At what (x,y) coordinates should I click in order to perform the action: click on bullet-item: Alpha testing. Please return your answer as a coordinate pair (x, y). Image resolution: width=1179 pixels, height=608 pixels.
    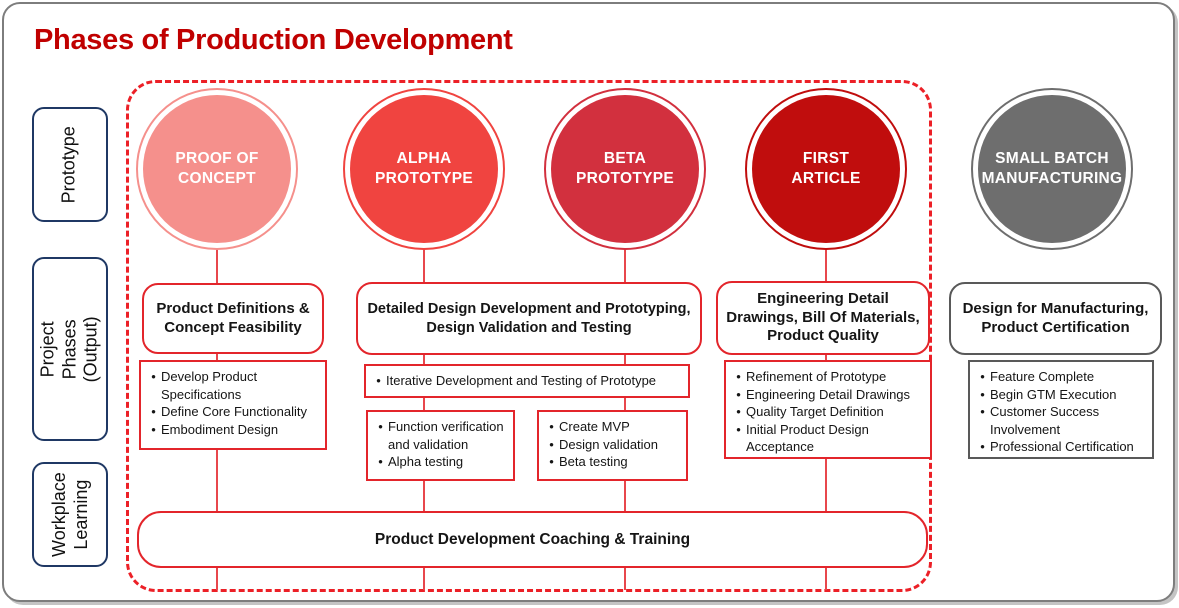
    Looking at the image, I should click on (441, 462).